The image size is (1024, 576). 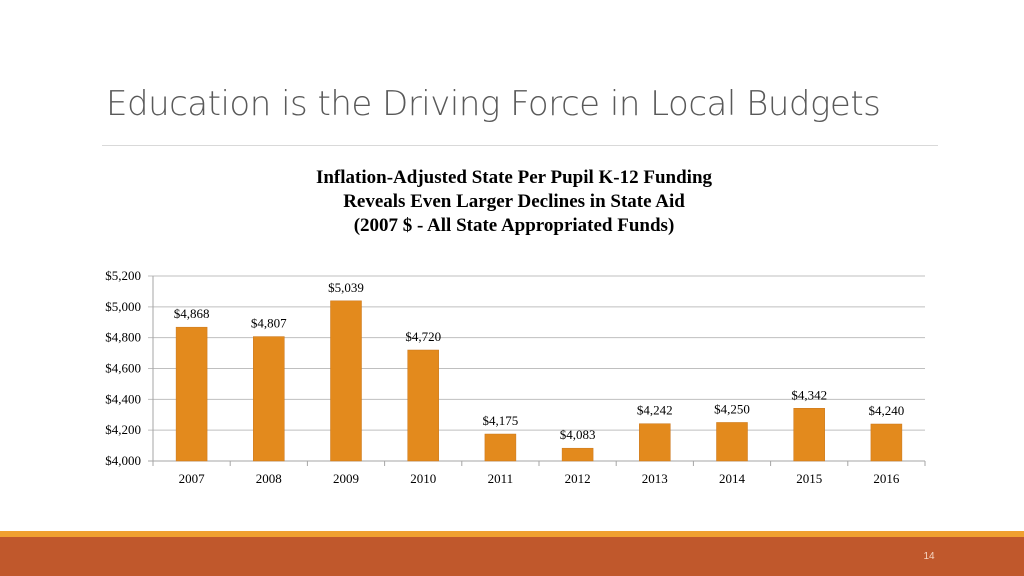 What do you see at coordinates (123, 368) in the screenshot?
I see `y-tick-label: $4,600` at bounding box center [123, 368].